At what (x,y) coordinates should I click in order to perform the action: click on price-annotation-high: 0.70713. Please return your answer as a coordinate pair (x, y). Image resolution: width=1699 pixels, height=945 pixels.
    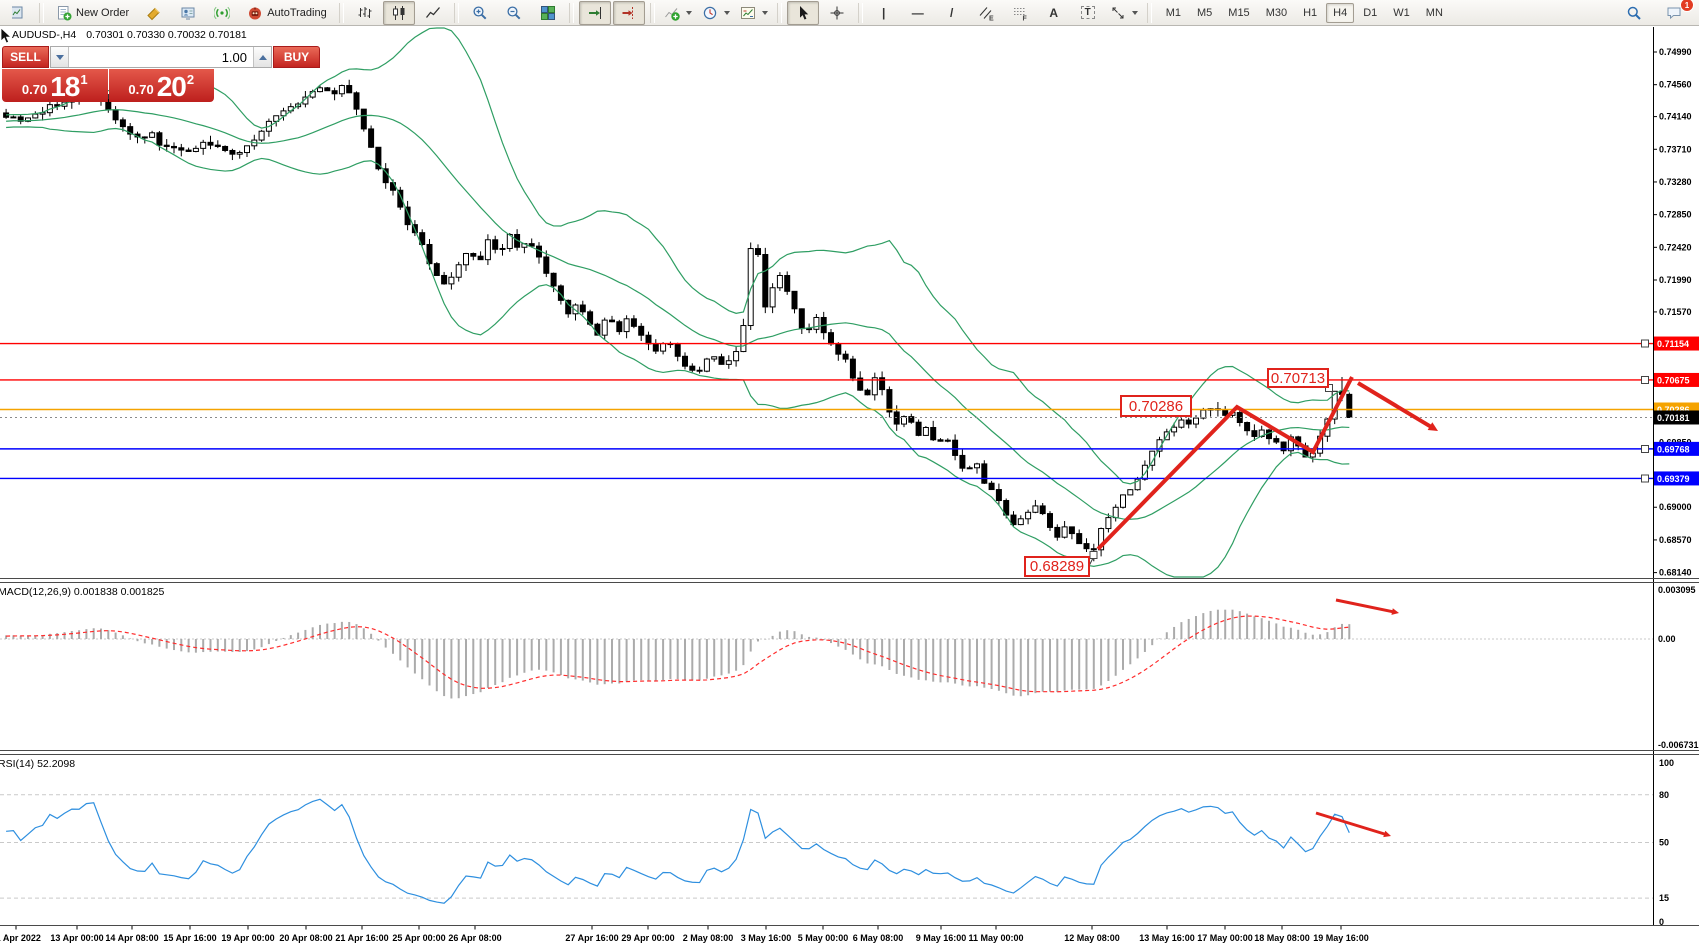
    Looking at the image, I should click on (1298, 378).